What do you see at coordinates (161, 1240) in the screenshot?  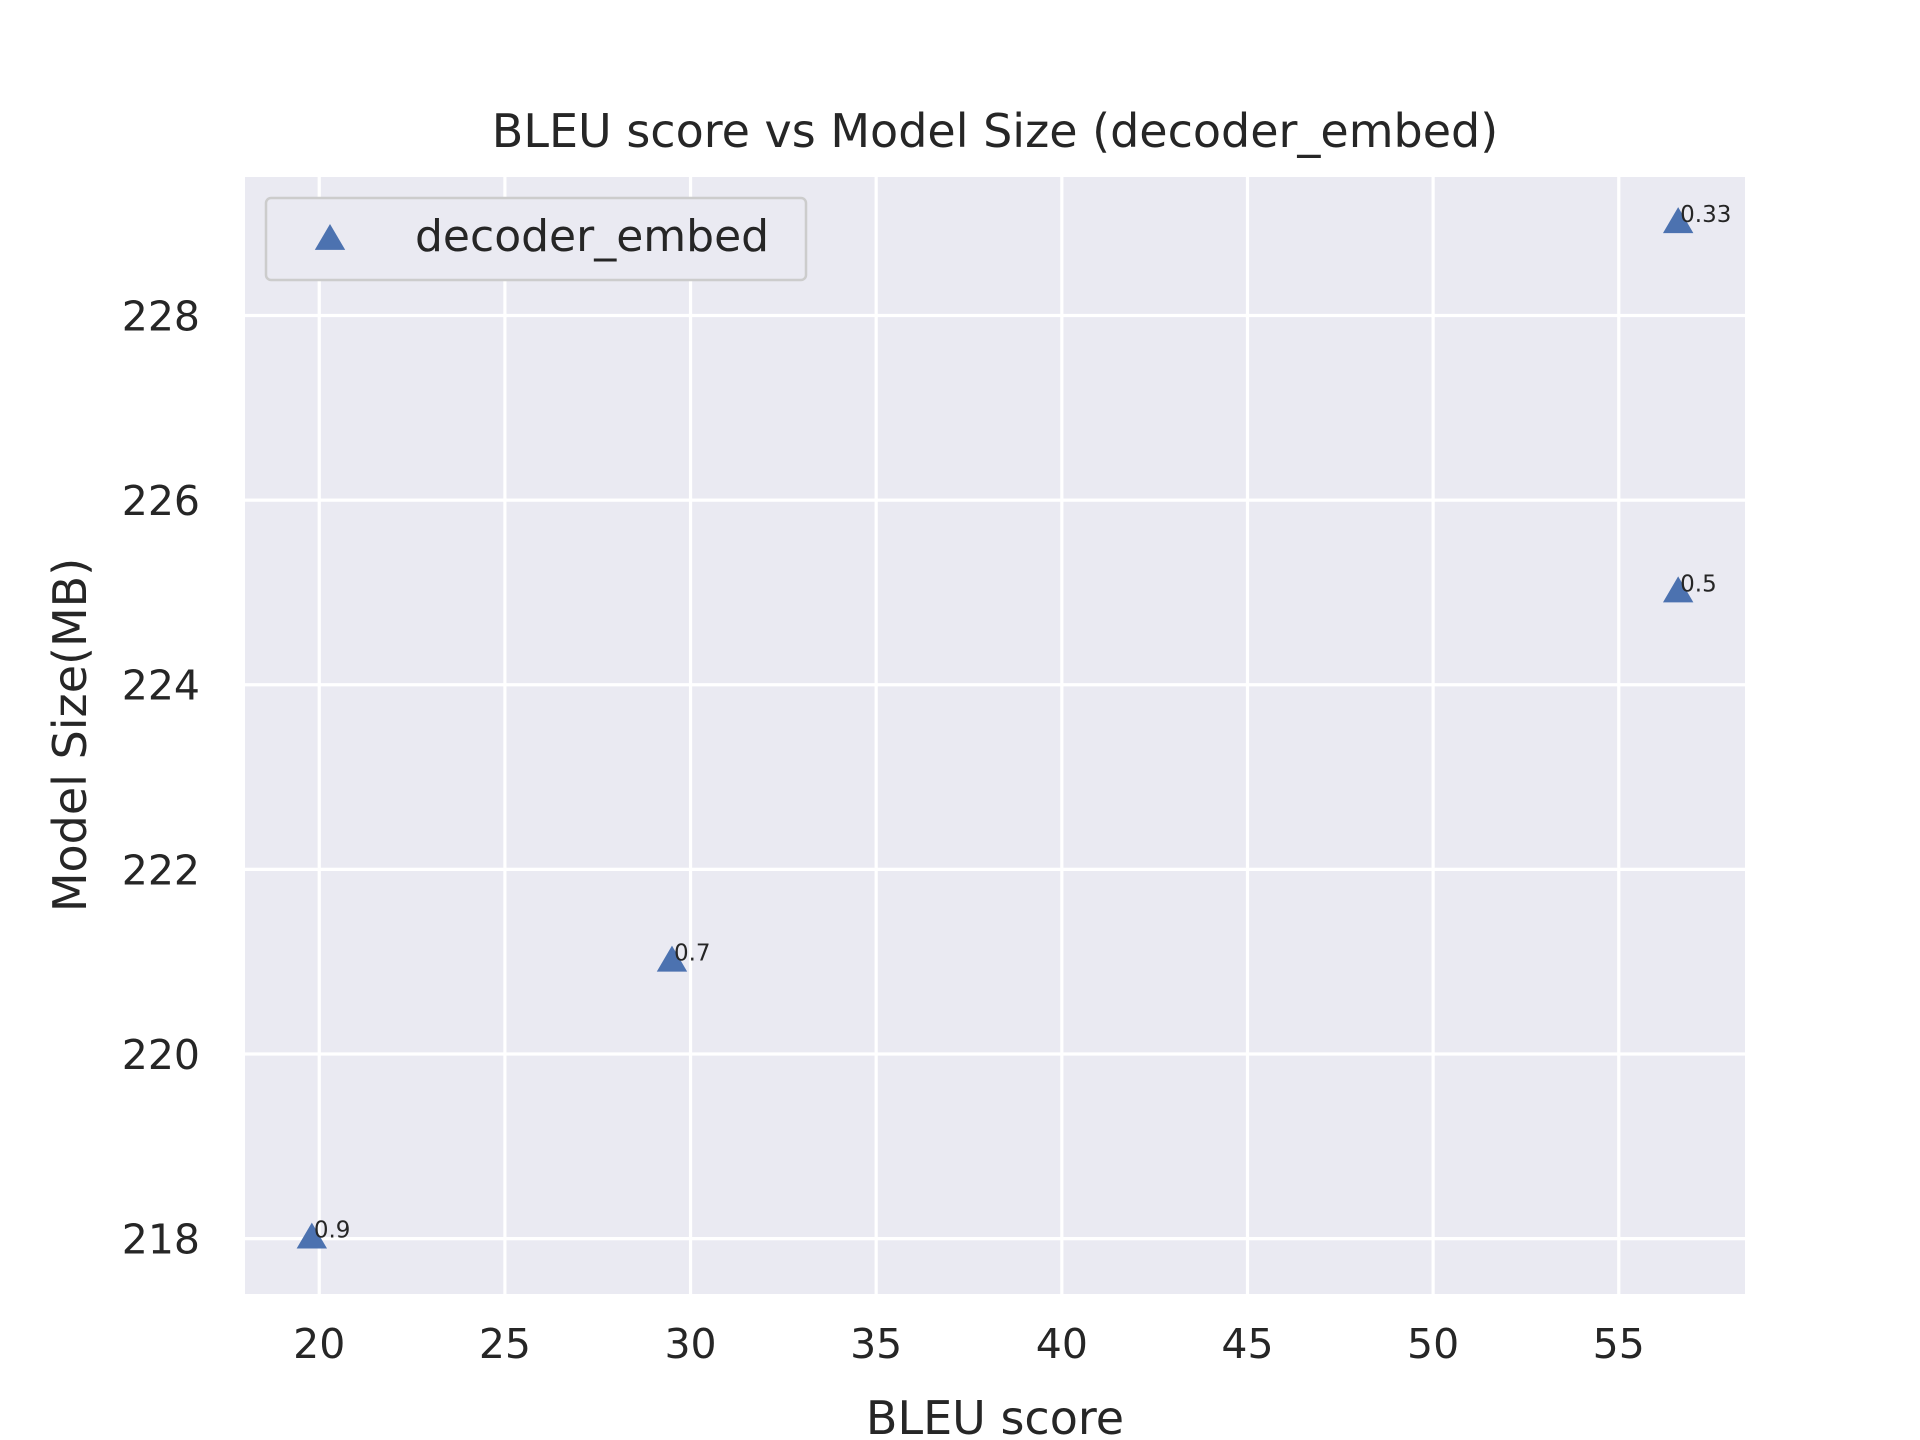 I see `y-tick-label-218: 218` at bounding box center [161, 1240].